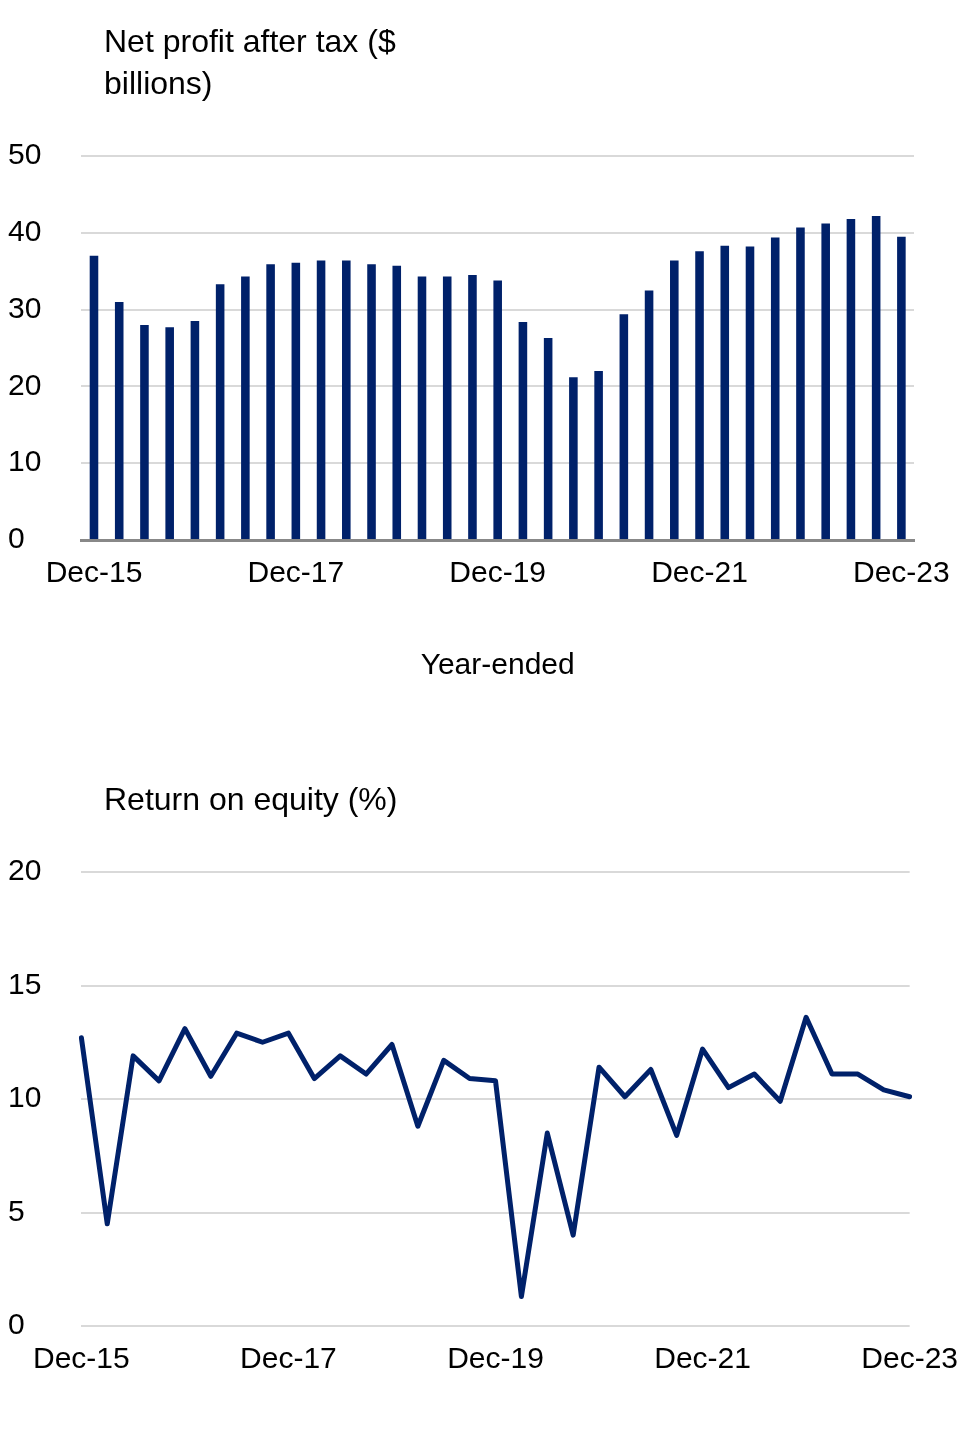 The image size is (974, 1445). What do you see at coordinates (251, 799) in the screenshot?
I see `chart-title: Return on equity (%)` at bounding box center [251, 799].